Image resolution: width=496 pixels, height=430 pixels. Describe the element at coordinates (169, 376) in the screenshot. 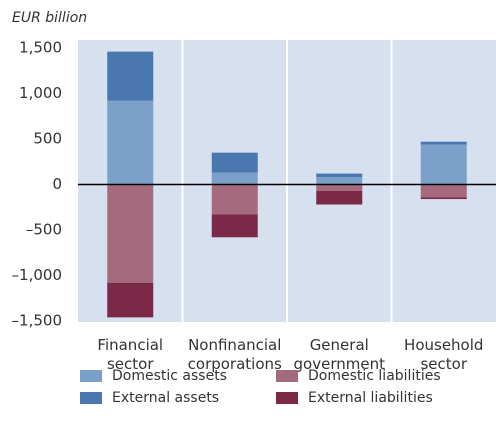

I see `legend-label: Domestic assets` at that location.